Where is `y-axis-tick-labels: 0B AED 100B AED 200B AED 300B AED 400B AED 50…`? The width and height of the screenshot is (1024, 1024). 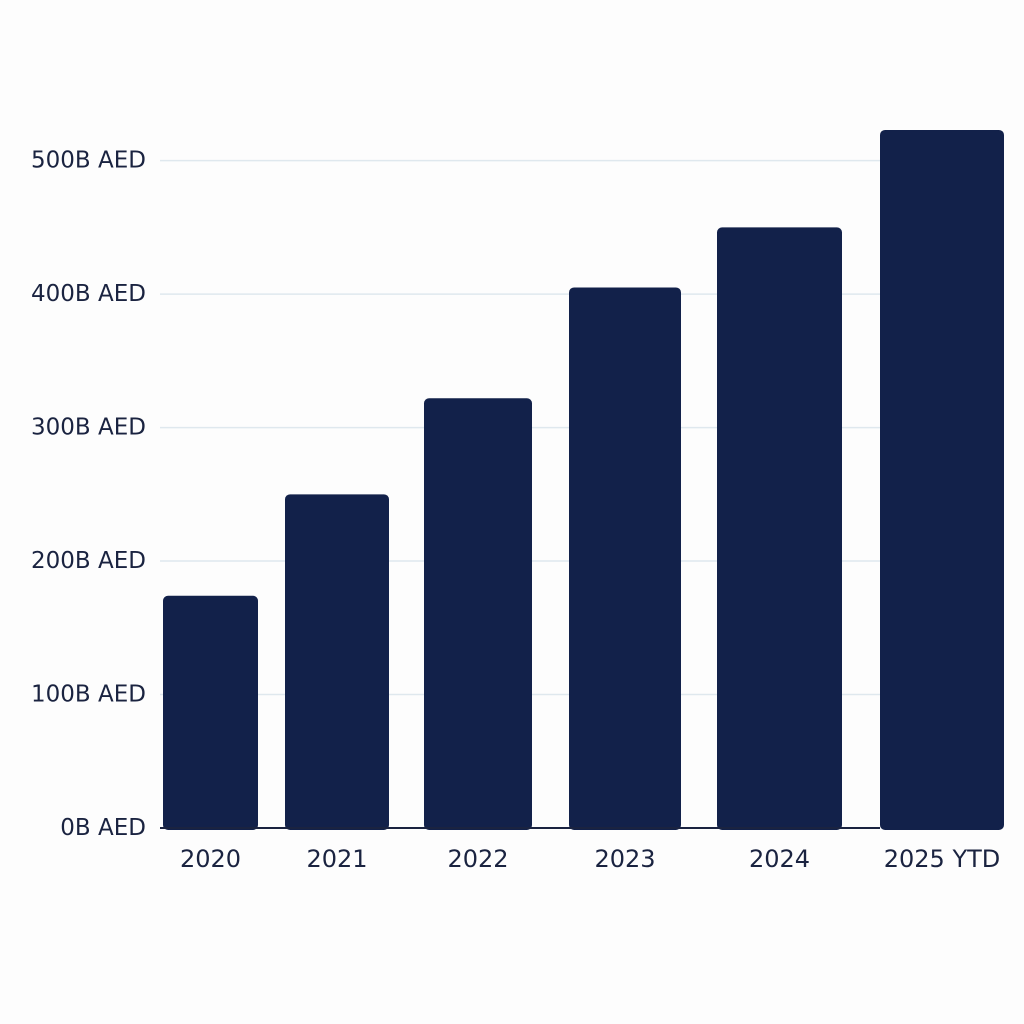 y-axis-tick-labels: 0B AED 100B AED 200B AED 300B AED 400B AED 50… is located at coordinates (88, 494).